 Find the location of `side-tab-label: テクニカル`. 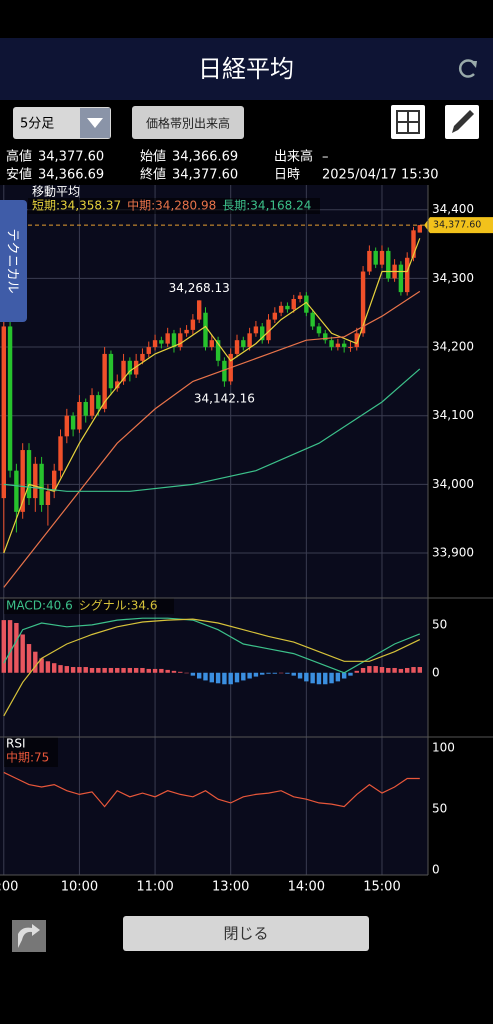

side-tab-label: テクニカル is located at coordinates (12, 260).